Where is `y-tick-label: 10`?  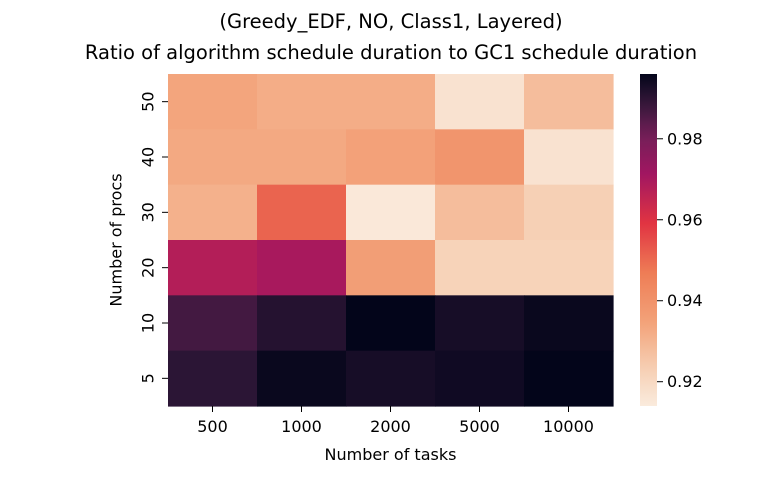 y-tick-label: 10 is located at coordinates (148, 323).